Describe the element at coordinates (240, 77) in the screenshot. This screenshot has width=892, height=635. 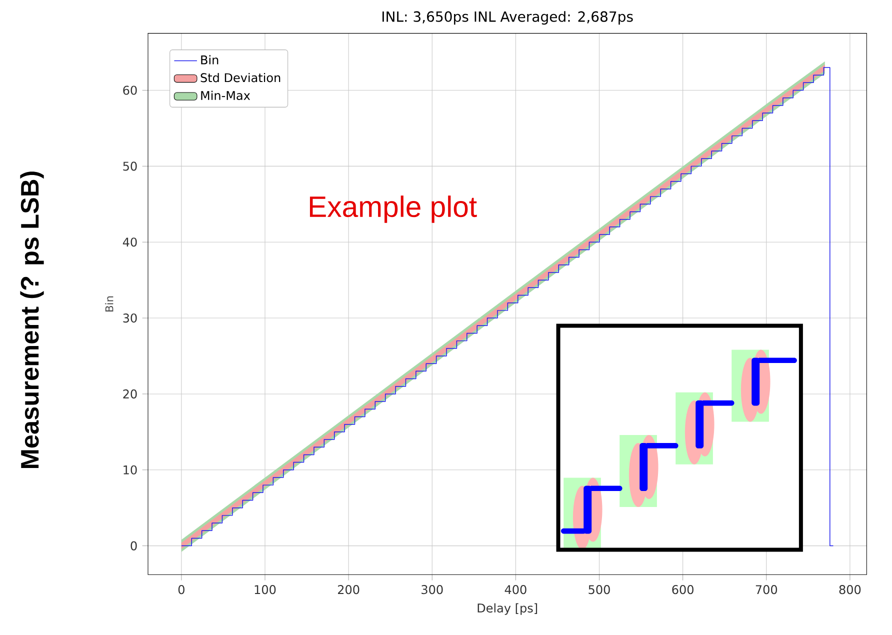
I see `legend-label: Std Deviation` at that location.